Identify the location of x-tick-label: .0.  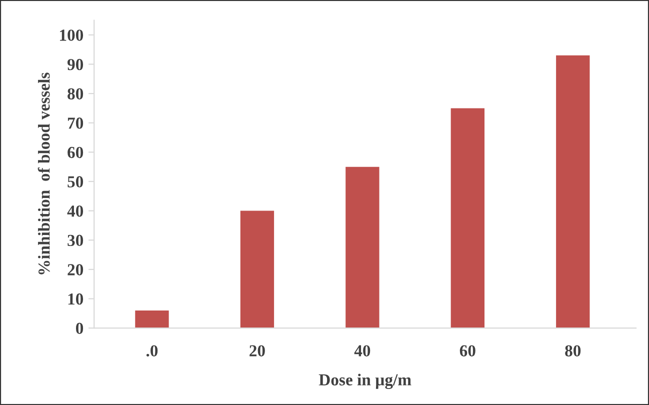
(152, 351).